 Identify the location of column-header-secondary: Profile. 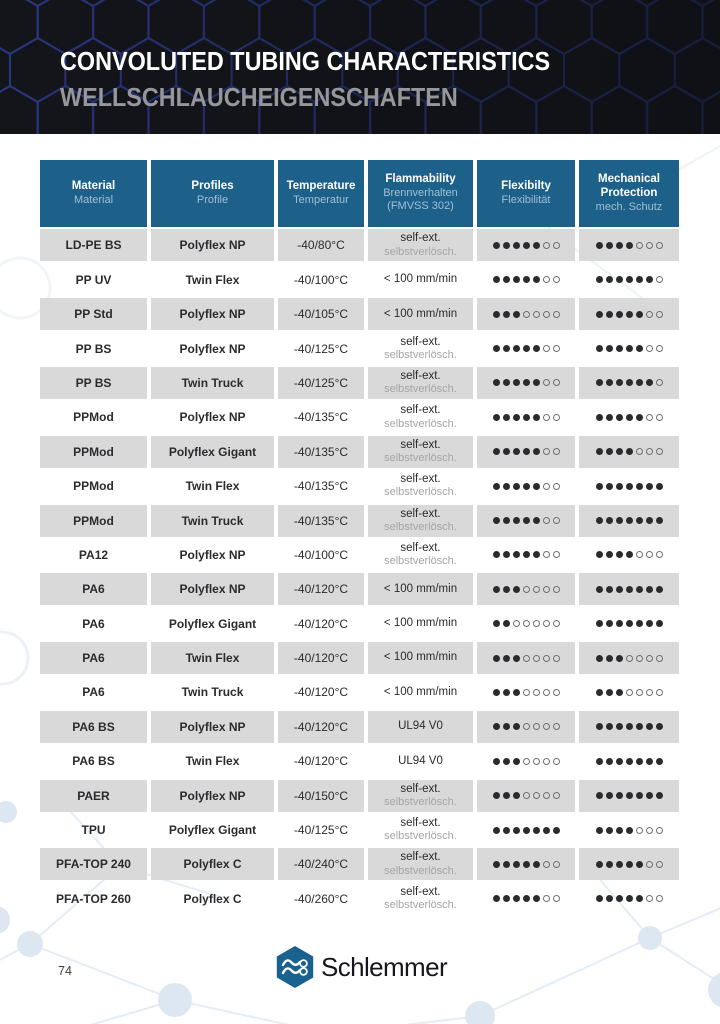
(212, 199).